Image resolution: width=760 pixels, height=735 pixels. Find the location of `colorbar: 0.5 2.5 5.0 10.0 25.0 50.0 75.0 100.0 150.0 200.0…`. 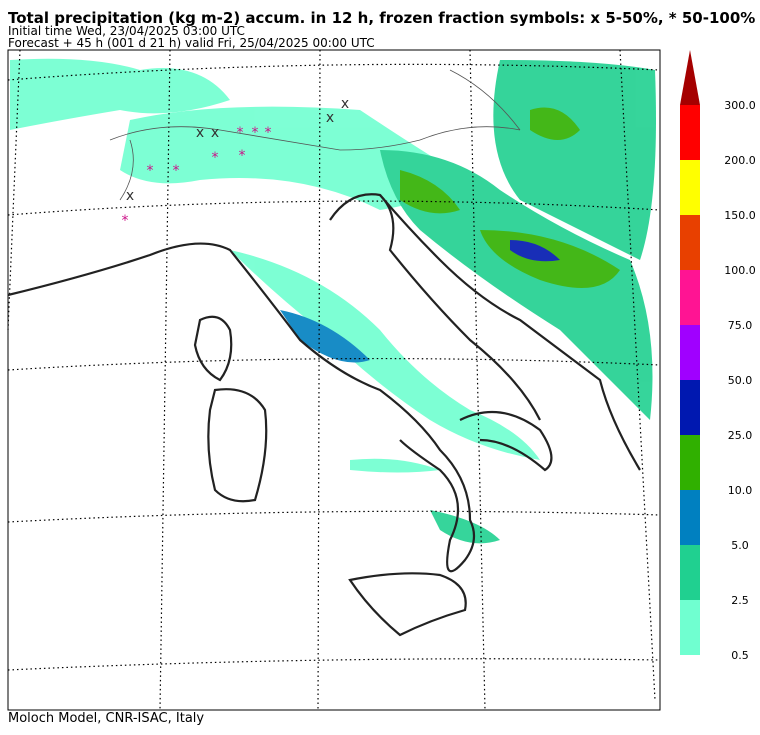

colorbar: 0.5 2.5 5.0 10.0 25.0 50.0 75.0 100.0 150.0 200.0… is located at coordinates (718, 356).